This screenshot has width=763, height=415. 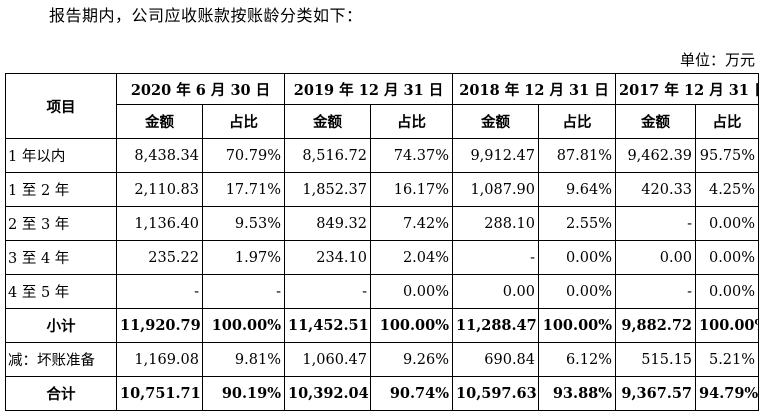 I want to click on amount-cell: 11,288.47, so click(x=496, y=325).